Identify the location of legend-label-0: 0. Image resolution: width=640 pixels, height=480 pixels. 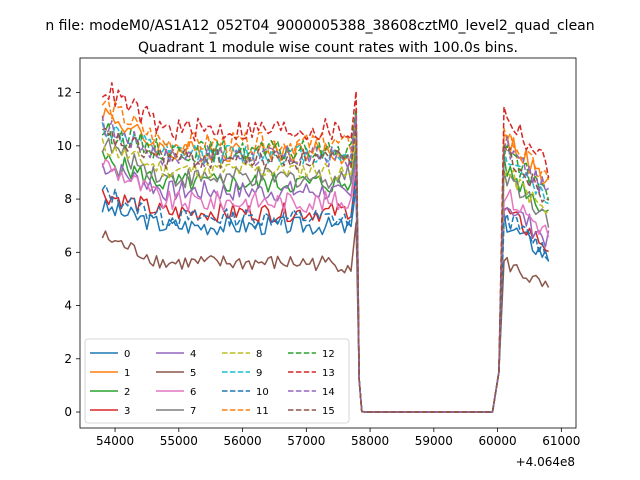
(127, 354).